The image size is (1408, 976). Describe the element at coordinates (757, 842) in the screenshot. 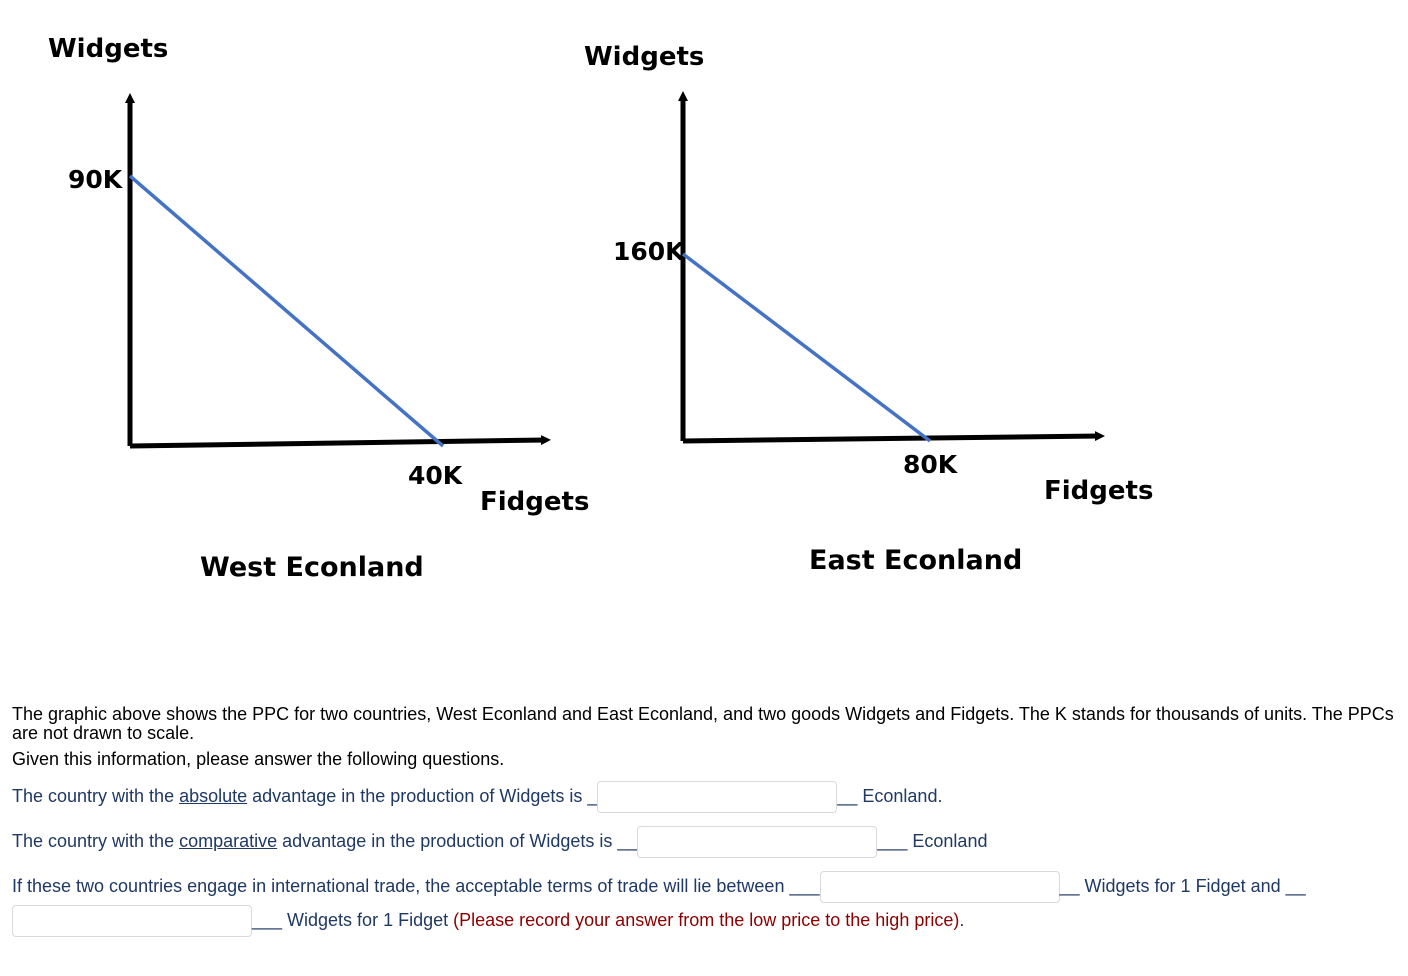

I see `q2-answer-input` at that location.